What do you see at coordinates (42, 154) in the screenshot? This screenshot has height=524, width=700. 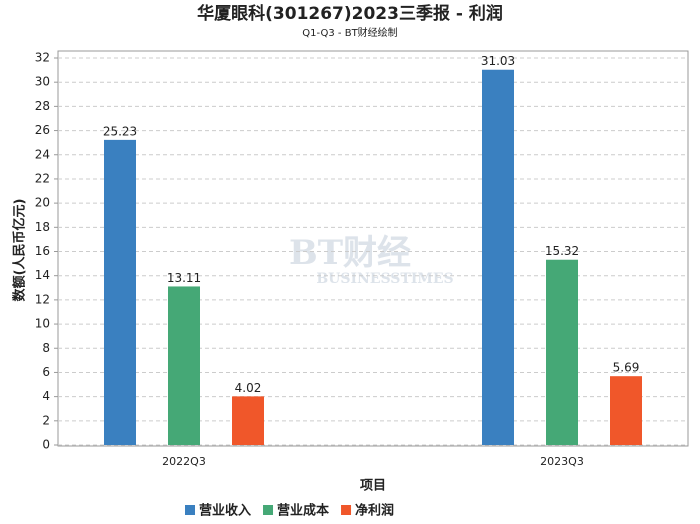 I see `y-tick-label: 24` at bounding box center [42, 154].